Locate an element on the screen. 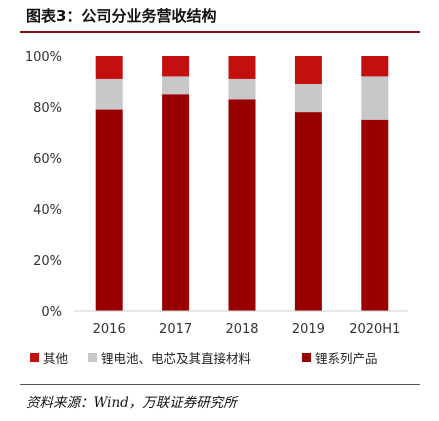 This screenshot has height=421, width=439. x-axis: 2016 2017 2018 2019 2020H1 is located at coordinates (241, 323).